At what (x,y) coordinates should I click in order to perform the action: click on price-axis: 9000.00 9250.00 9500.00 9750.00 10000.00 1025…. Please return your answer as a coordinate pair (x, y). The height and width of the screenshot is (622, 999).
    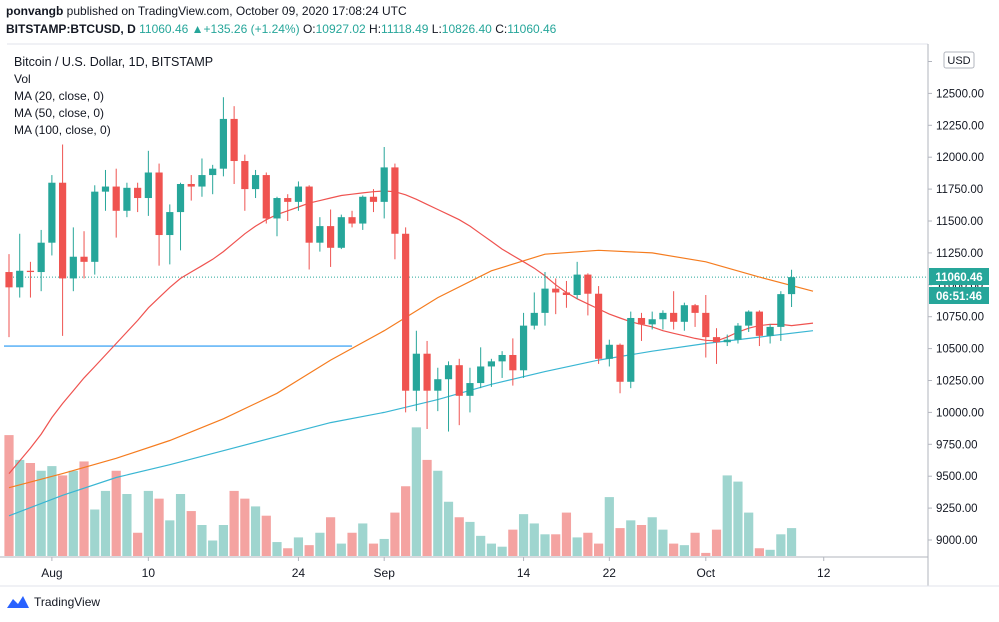
    Looking at the image, I should click on (956, 304).